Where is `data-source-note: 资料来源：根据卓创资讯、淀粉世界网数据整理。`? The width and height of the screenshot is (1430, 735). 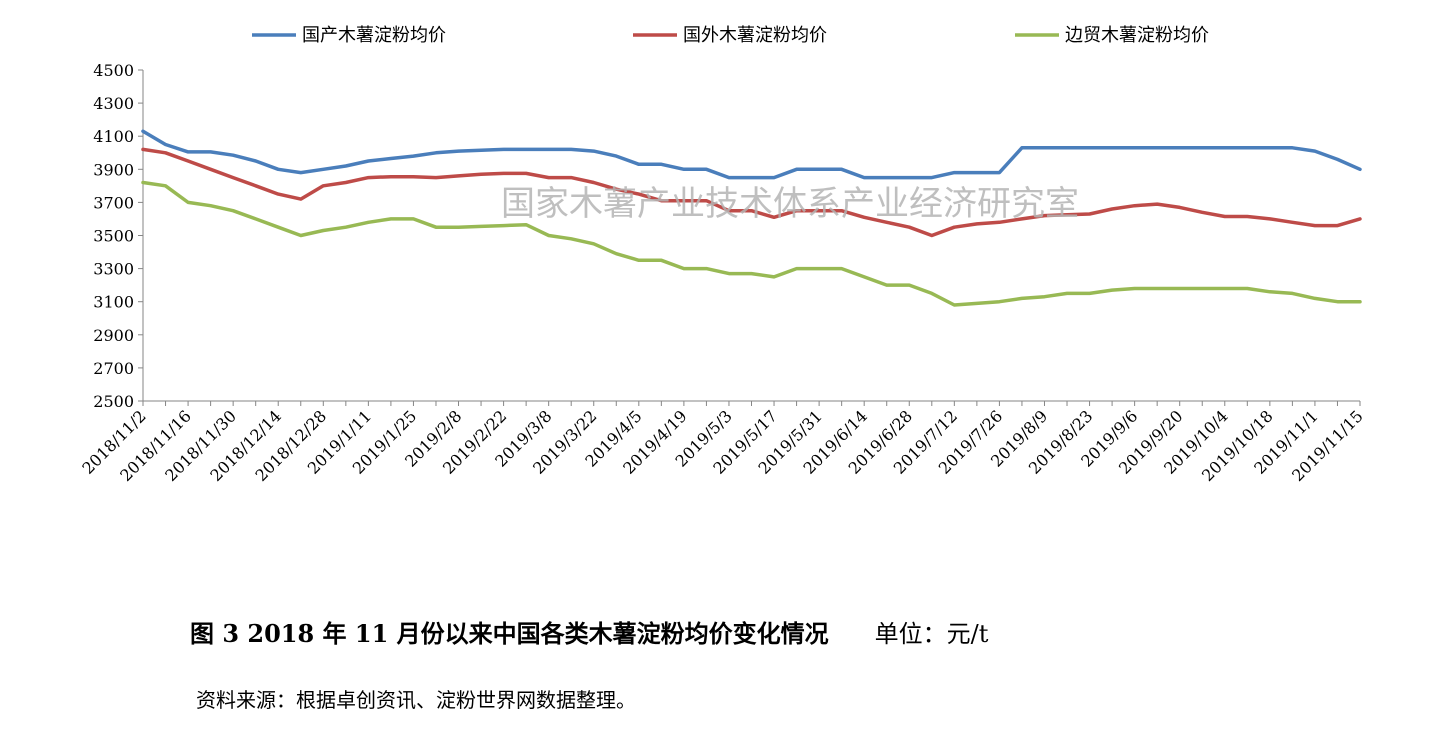 data-source-note: 资料来源：根据卓创资讯、淀粉世界网数据整理。 is located at coordinates (416, 700).